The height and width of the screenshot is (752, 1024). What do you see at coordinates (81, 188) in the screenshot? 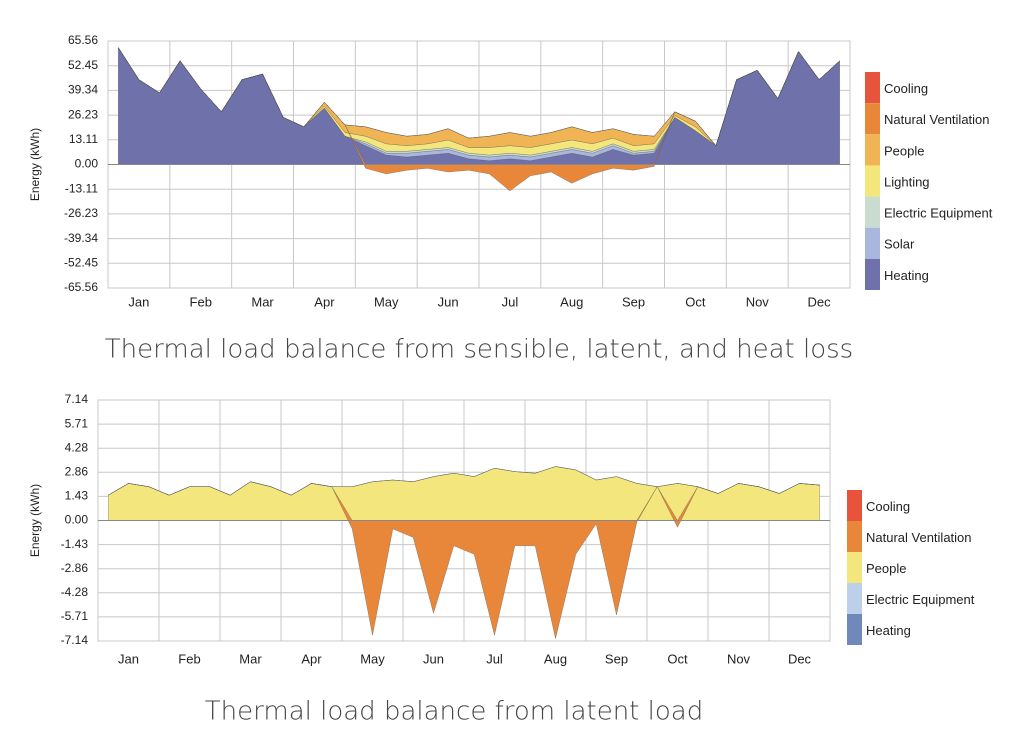
I see `y-tick-label: -13.11` at bounding box center [81, 188].